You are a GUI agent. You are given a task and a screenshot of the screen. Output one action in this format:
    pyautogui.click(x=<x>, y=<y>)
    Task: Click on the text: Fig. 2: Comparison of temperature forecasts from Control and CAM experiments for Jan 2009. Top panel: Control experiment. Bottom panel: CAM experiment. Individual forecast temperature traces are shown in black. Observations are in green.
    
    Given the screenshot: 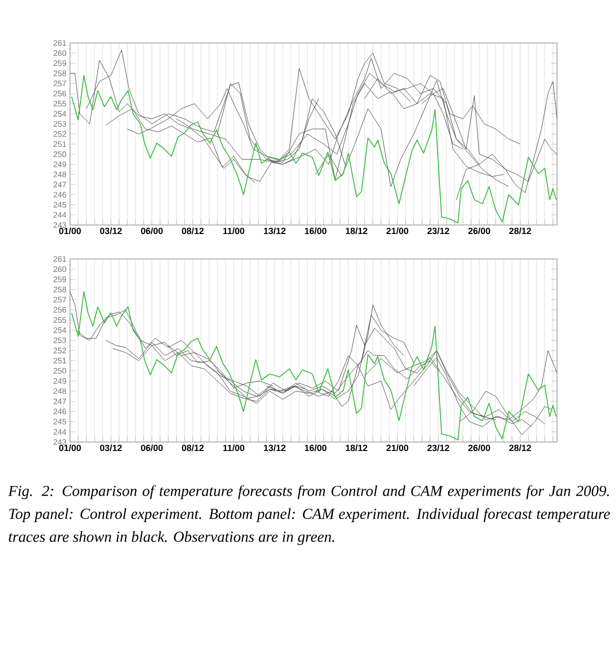 What is the action you would take?
    pyautogui.click(x=309, y=515)
    